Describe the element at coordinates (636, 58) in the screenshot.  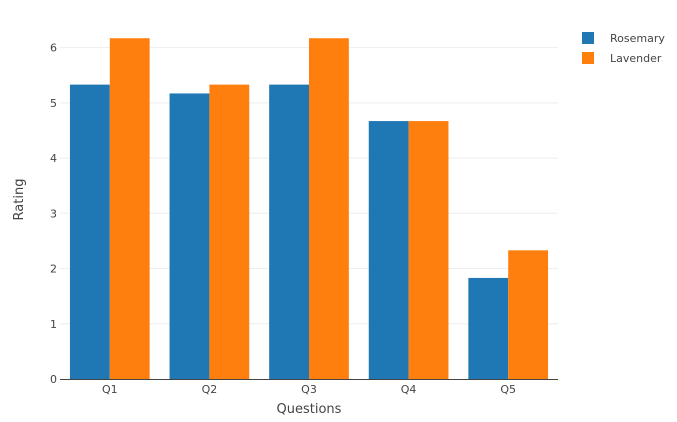
I see `legend-label-lavender: Lavender` at that location.